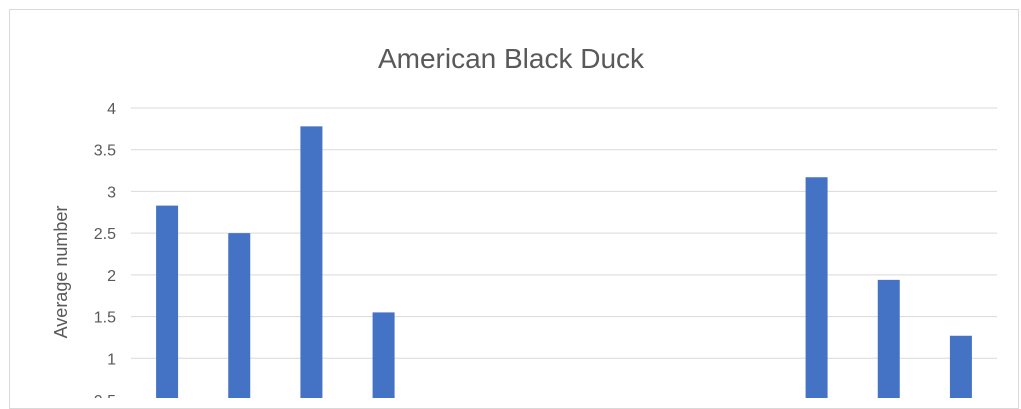  What do you see at coordinates (105, 234) in the screenshot?
I see `y-tick-label: 2.5` at bounding box center [105, 234].